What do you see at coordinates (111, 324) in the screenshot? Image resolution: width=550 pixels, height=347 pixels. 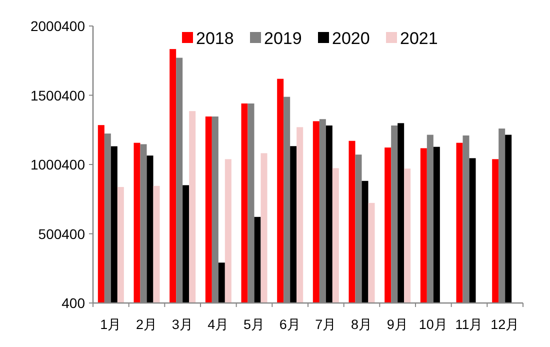 I see `x-tick-label: 1月` at bounding box center [111, 324].